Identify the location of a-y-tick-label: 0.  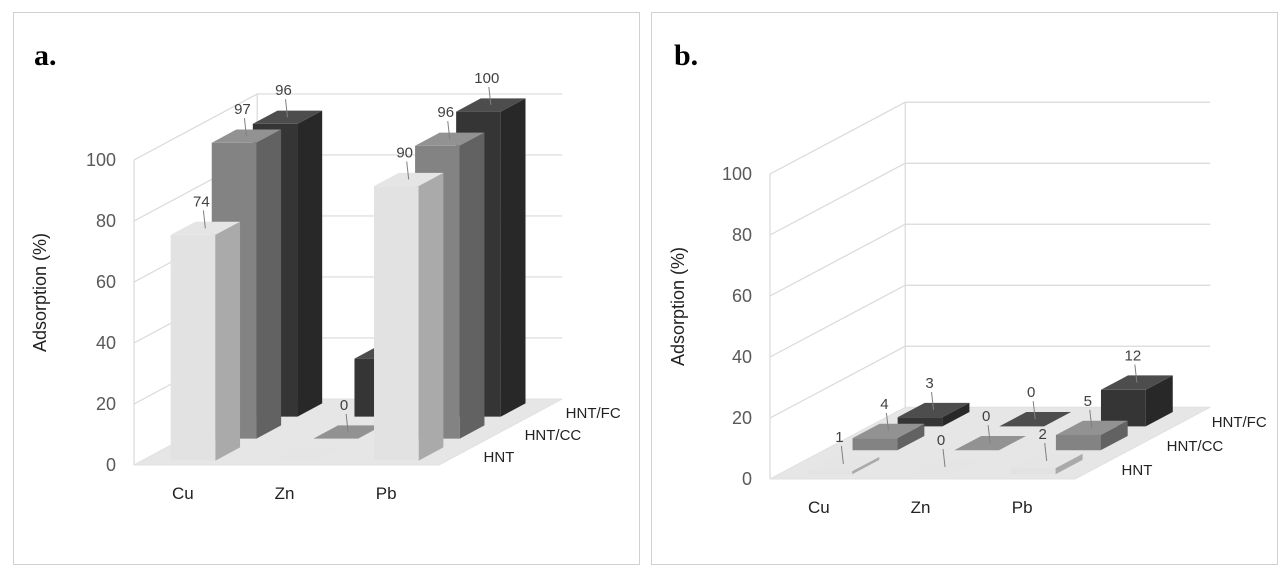
(111, 465).